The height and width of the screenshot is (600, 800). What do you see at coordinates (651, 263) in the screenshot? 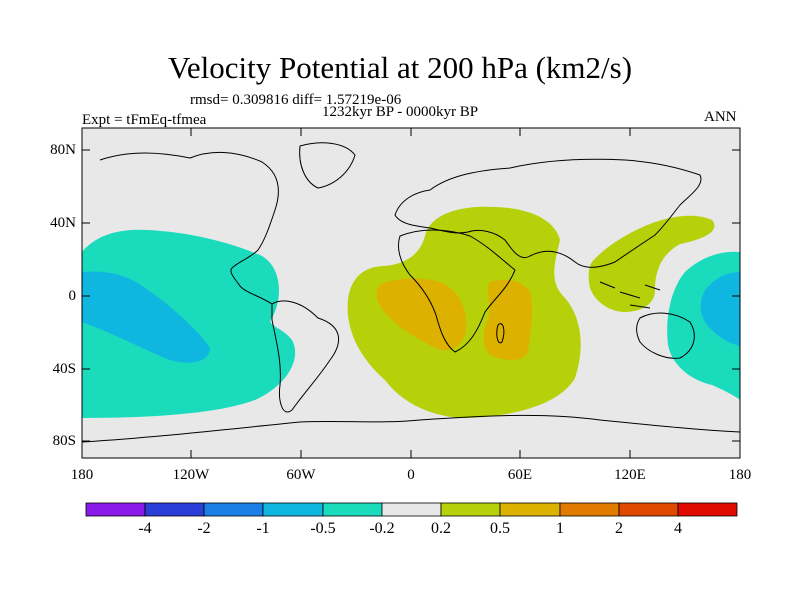
I see `contour-positive-maritime` at bounding box center [651, 263].